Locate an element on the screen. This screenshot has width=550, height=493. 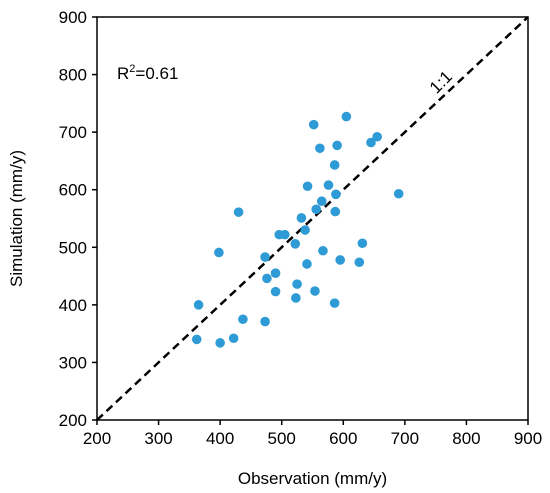
x-tick-label: 900 is located at coordinates (528, 438).